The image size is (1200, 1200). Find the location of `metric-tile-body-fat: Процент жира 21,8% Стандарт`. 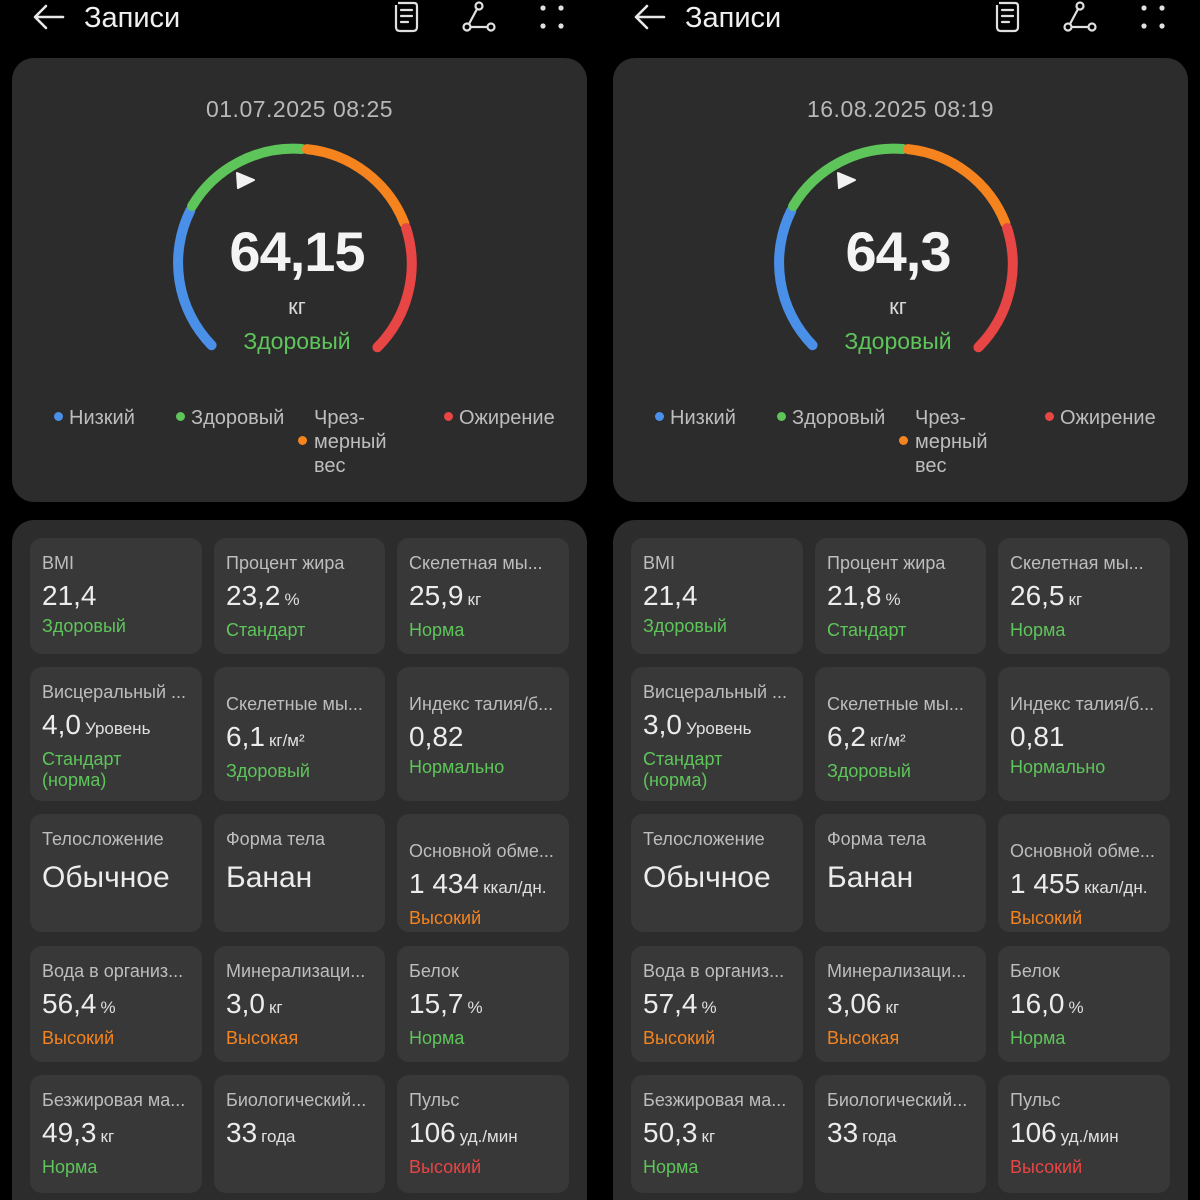

metric-tile-body-fat: Процент жира 21,8% Стандарт is located at coordinates (900, 596).